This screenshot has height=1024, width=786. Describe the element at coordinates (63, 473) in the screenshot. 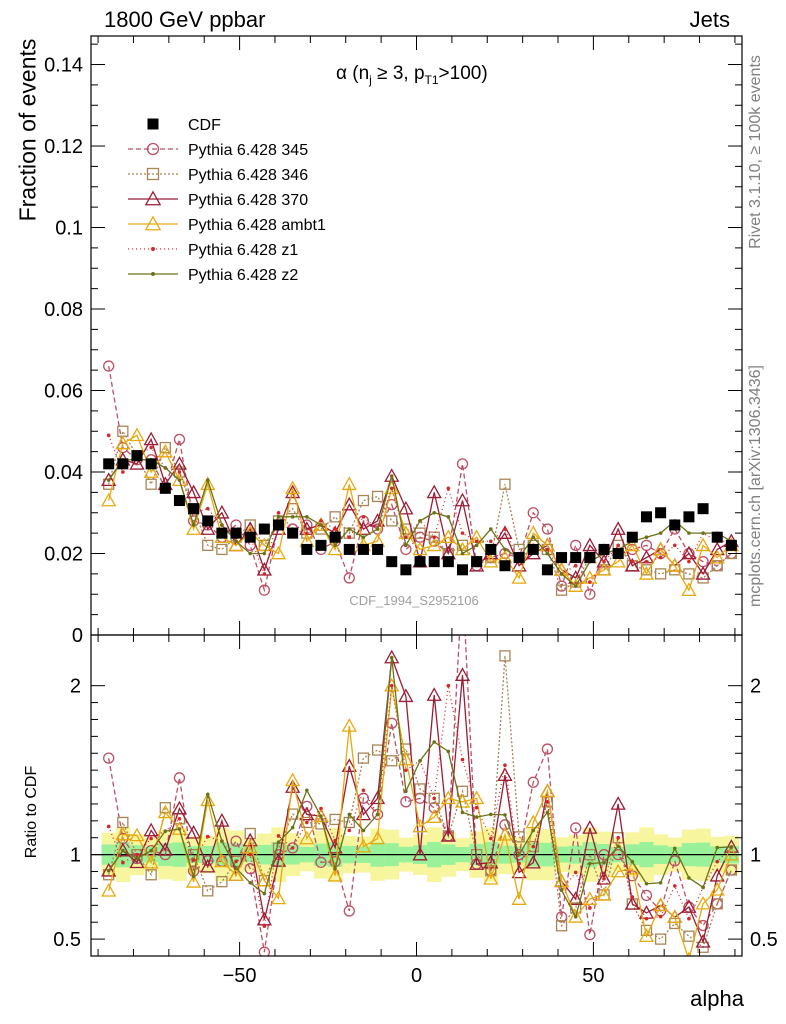

I see `y-tick-label: 0.04` at that location.